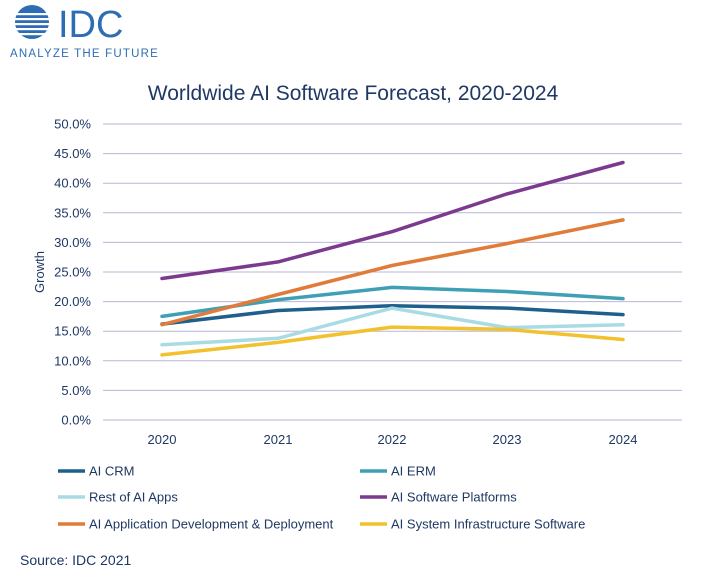 This screenshot has width=706, height=579. Describe the element at coordinates (72, 331) in the screenshot. I see `y-tick-label: 15.0%` at that location.